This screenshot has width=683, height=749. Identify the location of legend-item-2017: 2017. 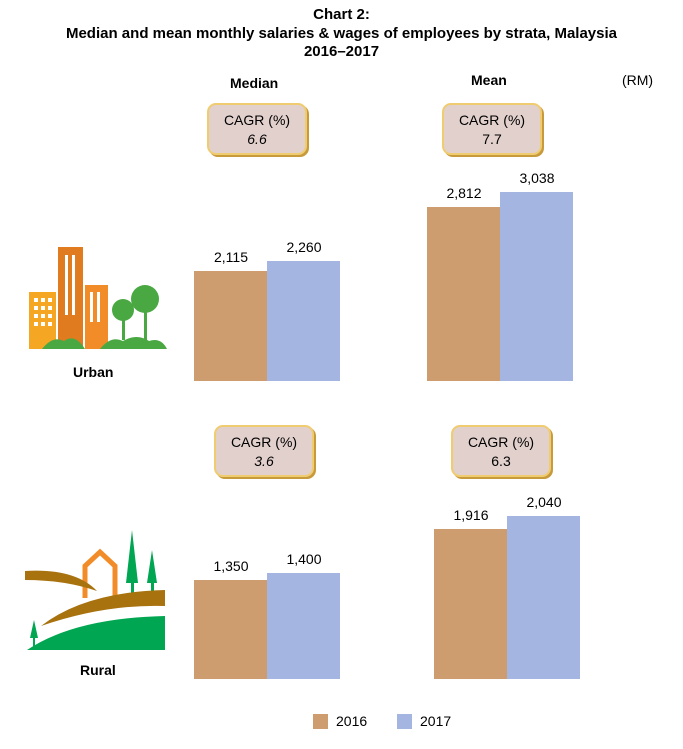
(424, 721).